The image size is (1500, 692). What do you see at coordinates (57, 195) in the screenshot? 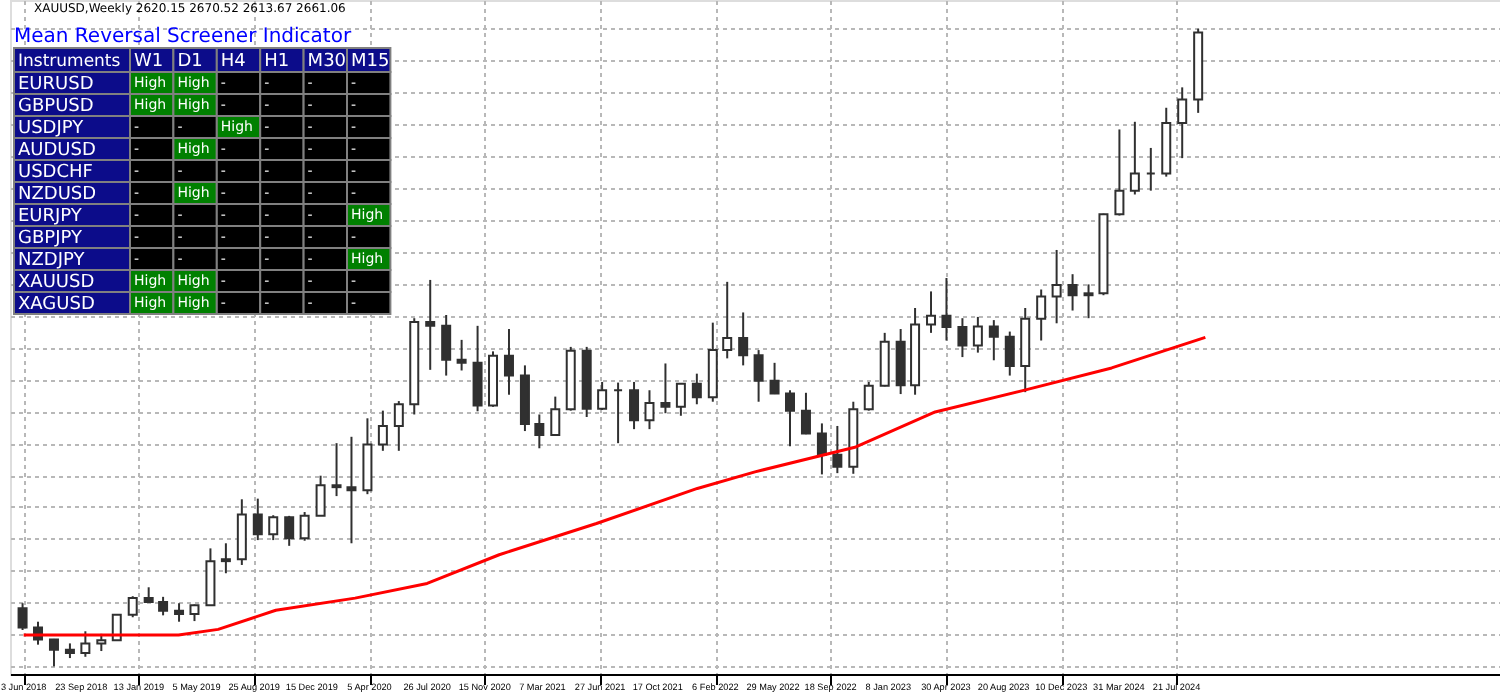
I see `category-label: NZDUSD` at bounding box center [57, 195].